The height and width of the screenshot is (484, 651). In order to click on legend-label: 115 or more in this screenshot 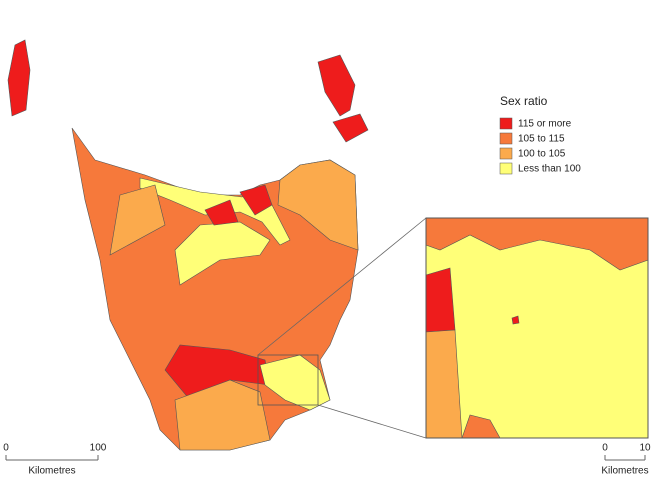, I will do `click(545, 124)`.